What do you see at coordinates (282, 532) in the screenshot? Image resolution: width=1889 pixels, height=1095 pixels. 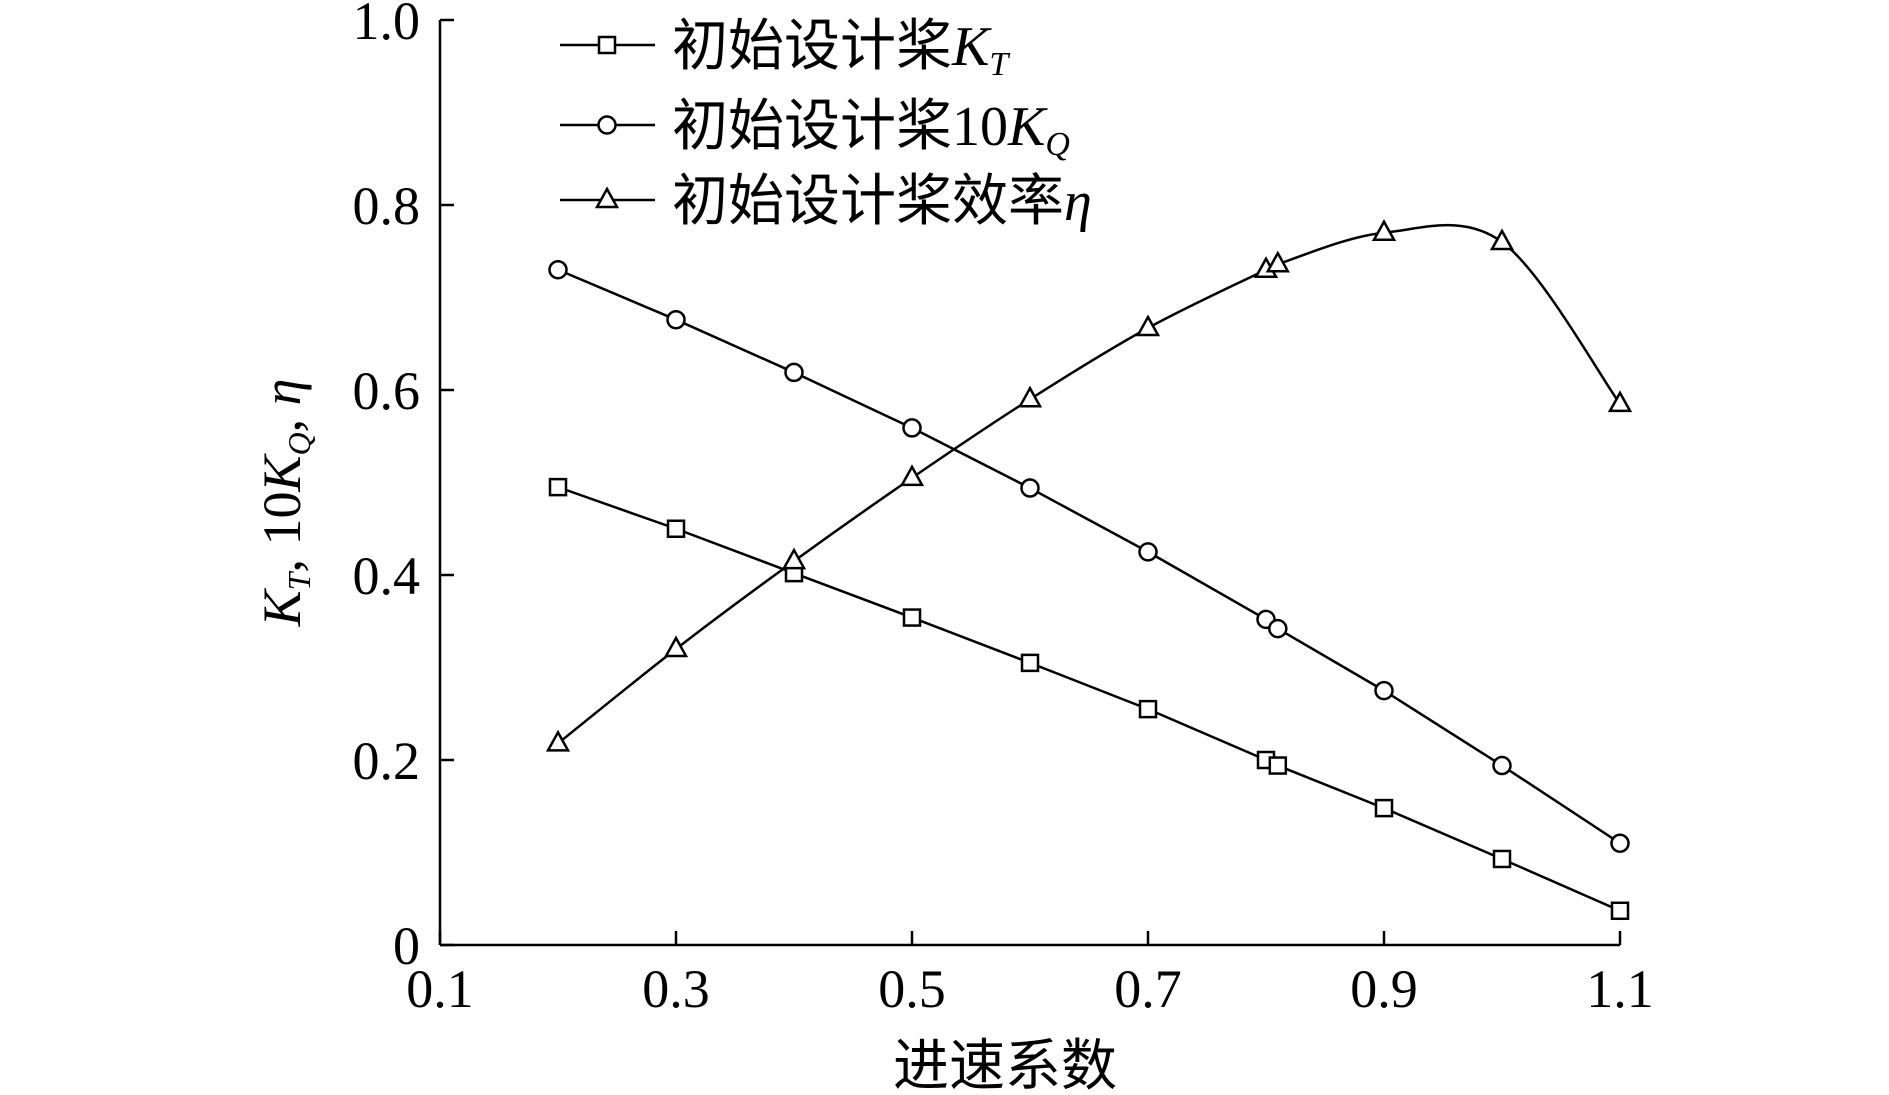 I see `label-part: , 10` at bounding box center [282, 532].